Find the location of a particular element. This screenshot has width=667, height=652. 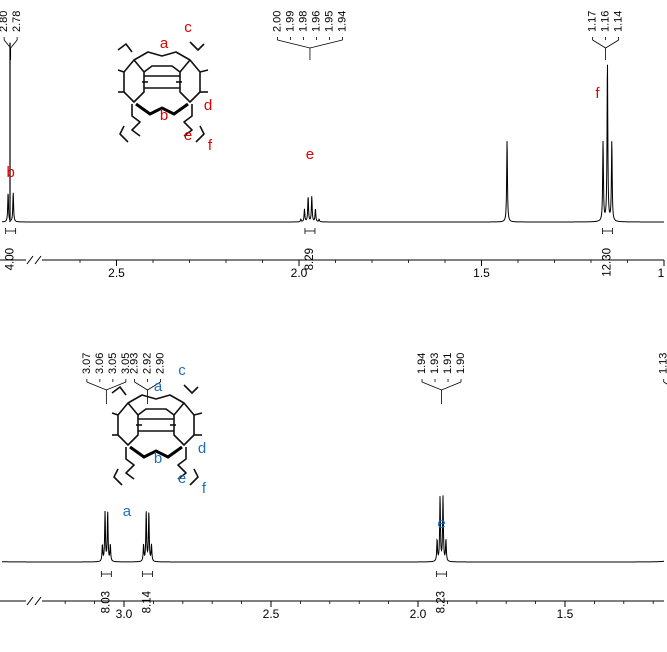

peak-label: 1.17 is located at coordinates (593, 21).